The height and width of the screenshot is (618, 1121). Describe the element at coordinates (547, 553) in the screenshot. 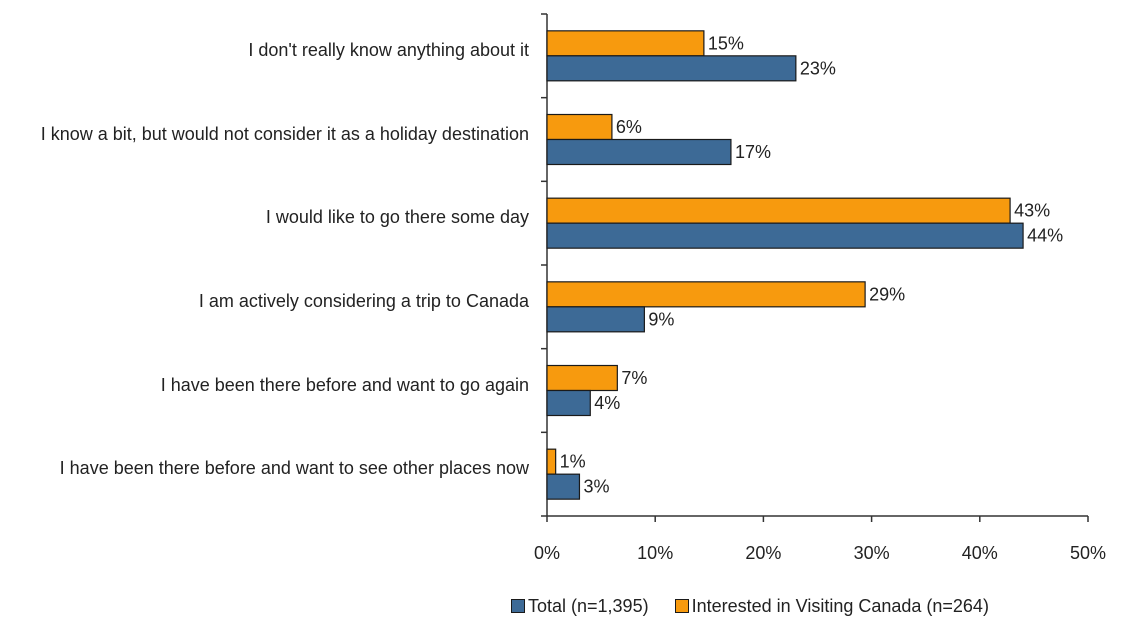

I see `x-tick-label: 0%` at that location.